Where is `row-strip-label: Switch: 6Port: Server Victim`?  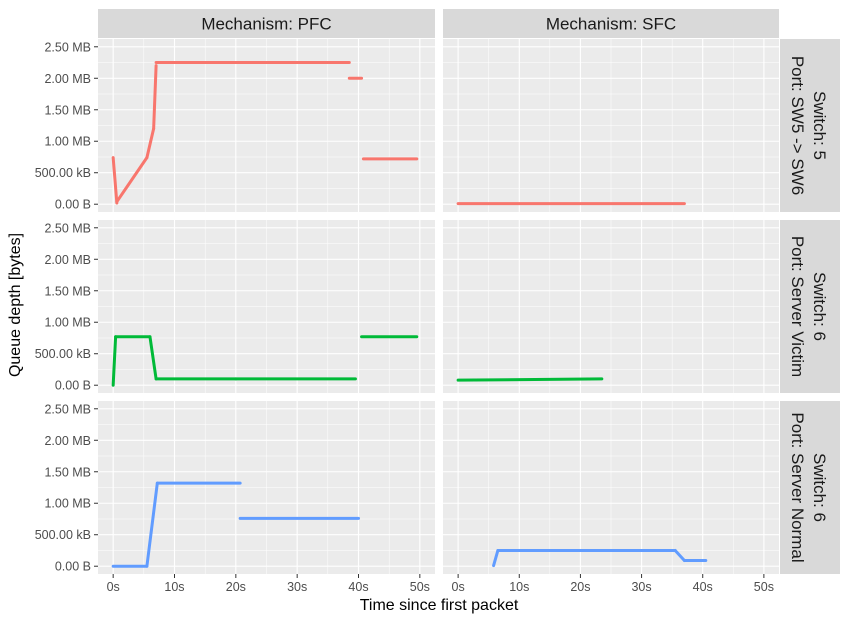
row-strip-label: Switch: 6Port: Server Victim is located at coordinates (808, 306).